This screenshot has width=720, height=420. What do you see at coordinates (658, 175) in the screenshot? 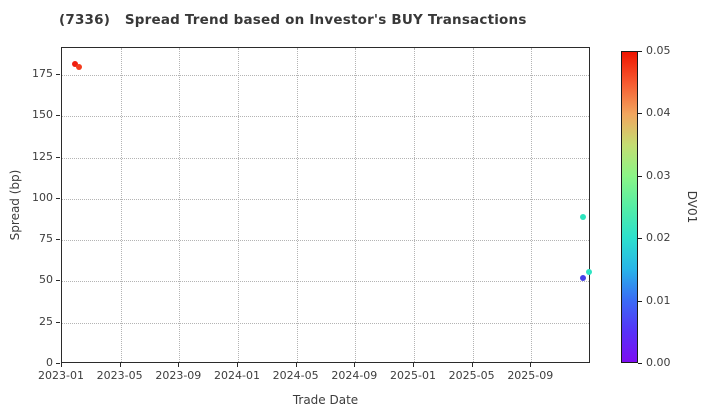
I see `colorbar-tick-label: 0.03` at bounding box center [658, 175].